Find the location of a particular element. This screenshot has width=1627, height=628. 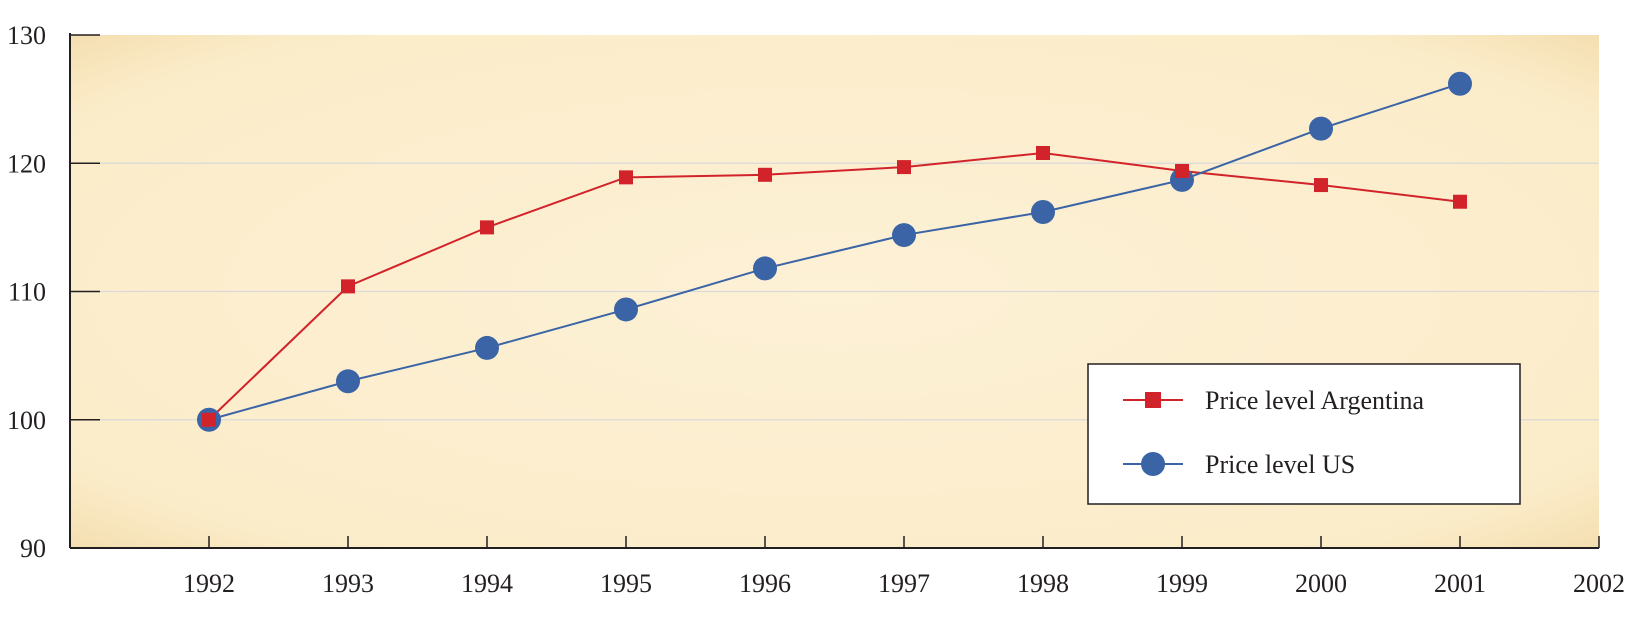

y-tick-label: 120 is located at coordinates (26, 163).